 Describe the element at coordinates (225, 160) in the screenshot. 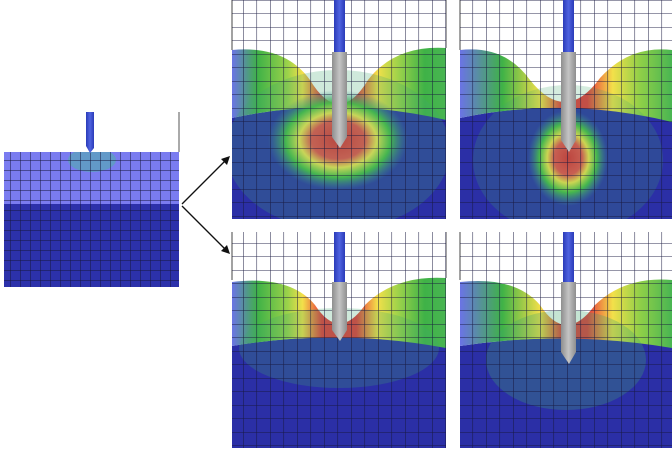

I see `arrow-up-head` at that location.